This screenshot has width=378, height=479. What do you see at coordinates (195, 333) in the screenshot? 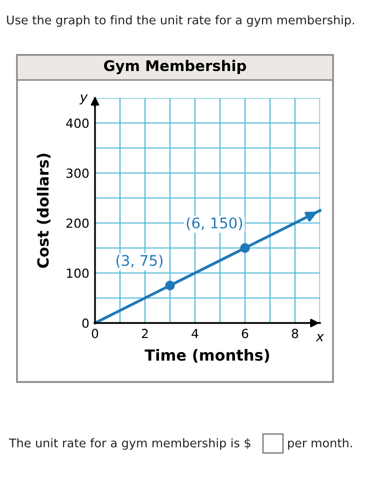
I see `x-tick-label: 4` at bounding box center [195, 333].